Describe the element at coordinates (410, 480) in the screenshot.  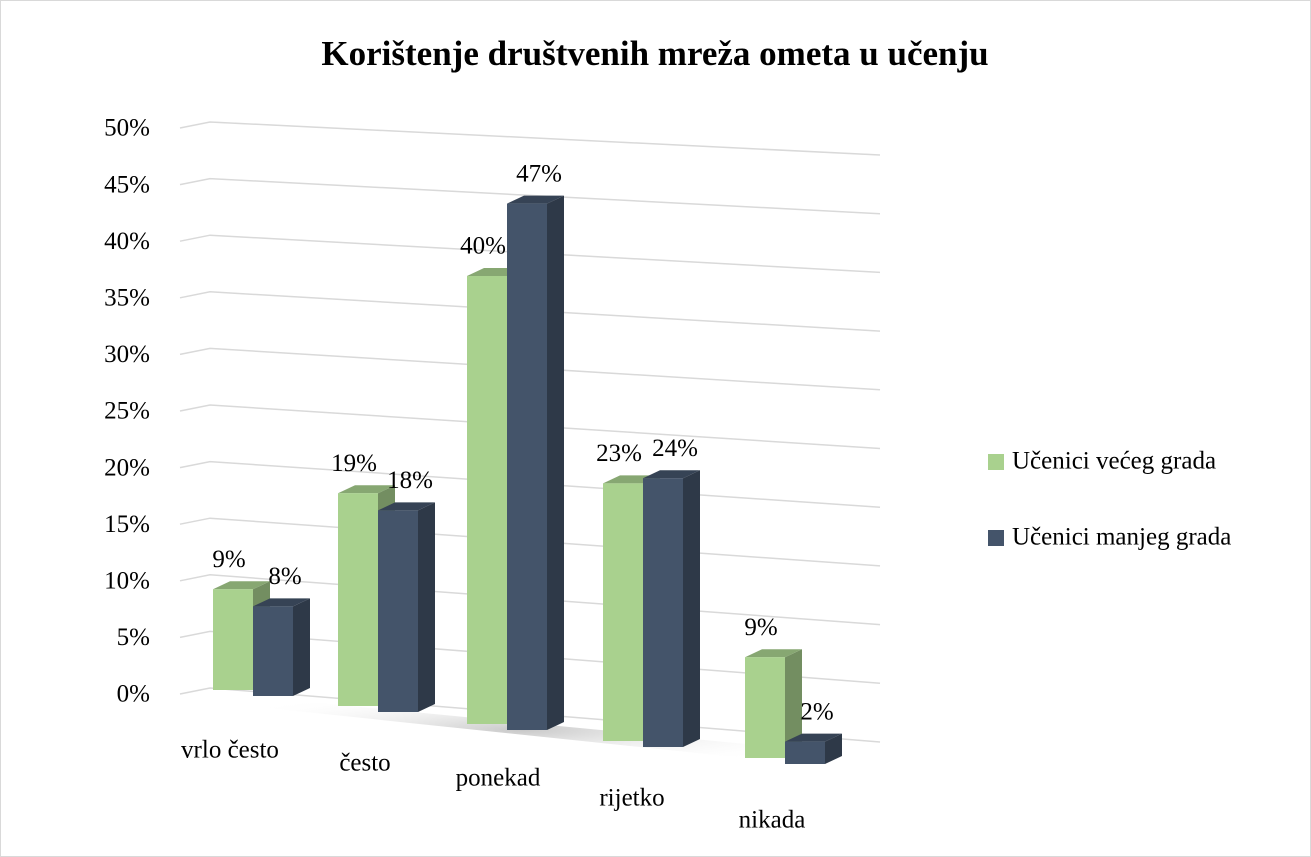
I see `value-label: 18%` at that location.